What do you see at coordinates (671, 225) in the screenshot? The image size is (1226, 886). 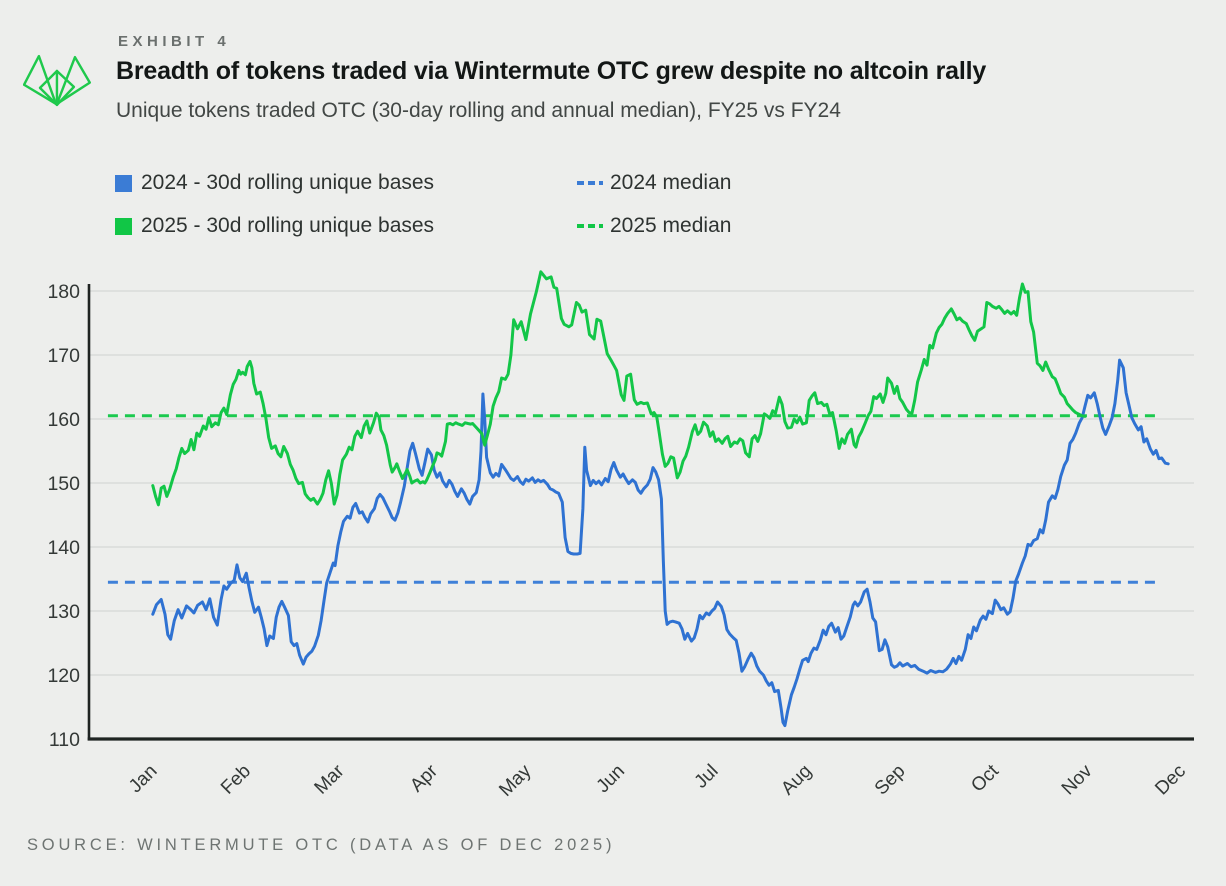 I see `legend-label-2025-median: 2025 median` at bounding box center [671, 225].